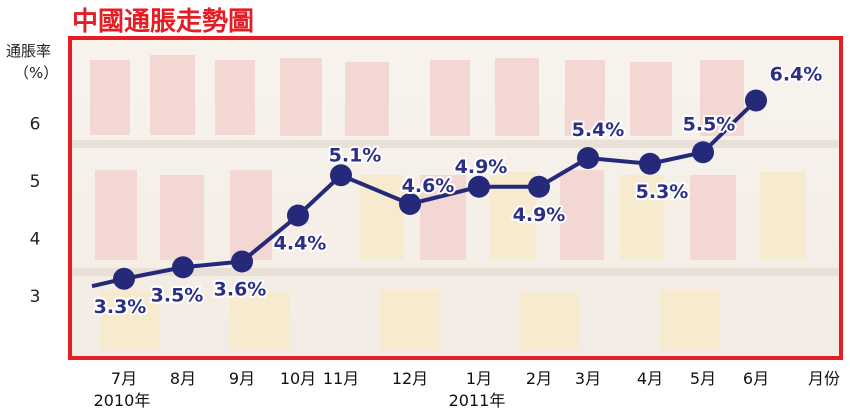  Describe the element at coordinates (598, 130) in the screenshot. I see `data-label: 5.4%` at that location.